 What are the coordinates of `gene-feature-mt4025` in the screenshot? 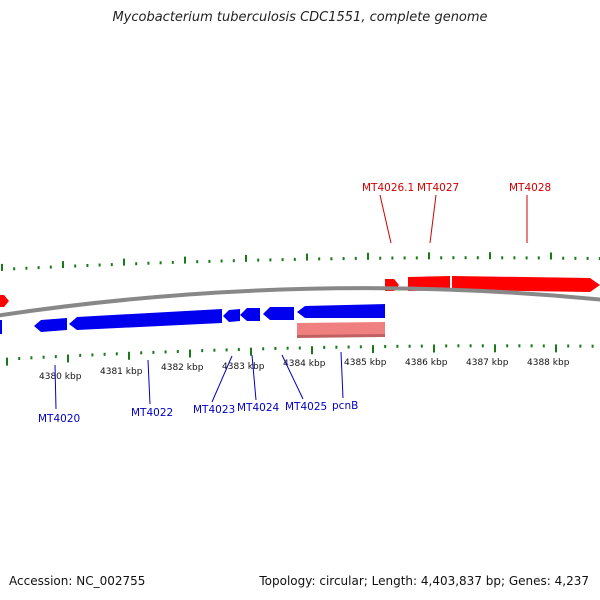 It's located at (278, 313).